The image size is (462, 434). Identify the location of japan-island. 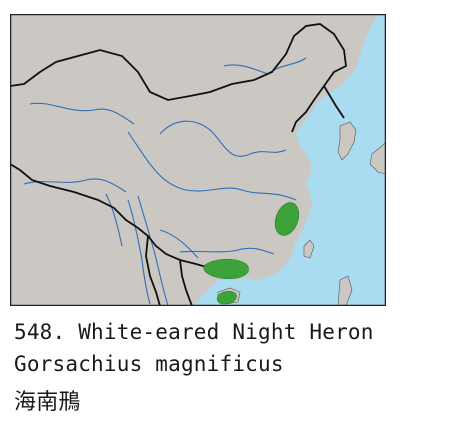
(377, 158).